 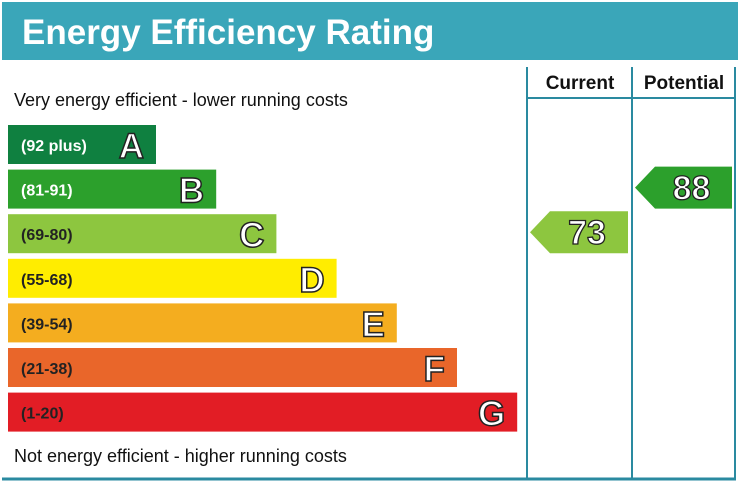 I want to click on band-range-e: (39-54), so click(x=47, y=324).